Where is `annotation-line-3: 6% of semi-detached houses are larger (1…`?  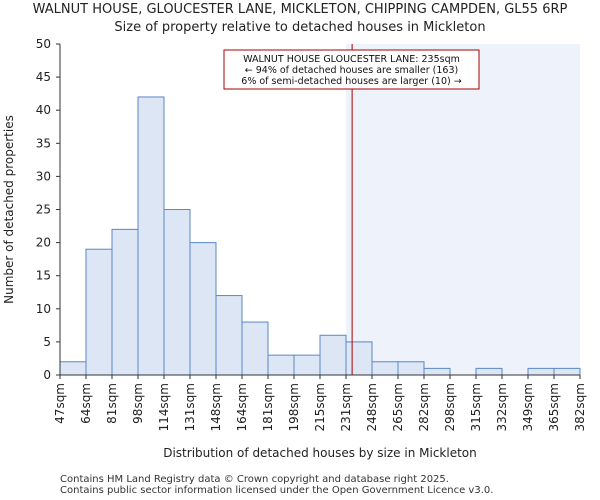
annotation-line-3: 6% of semi-detached houses are larger (1… is located at coordinates (351, 81).